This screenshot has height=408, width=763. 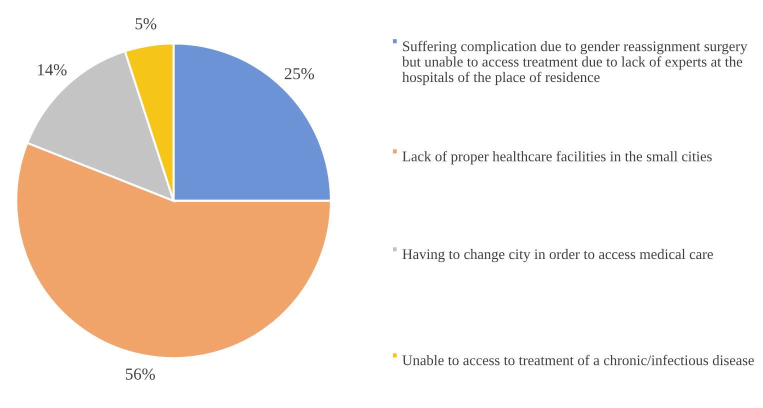 I want to click on legend-label: Unable to access to treatment of a chronic/infectious disease, so click(x=578, y=360).